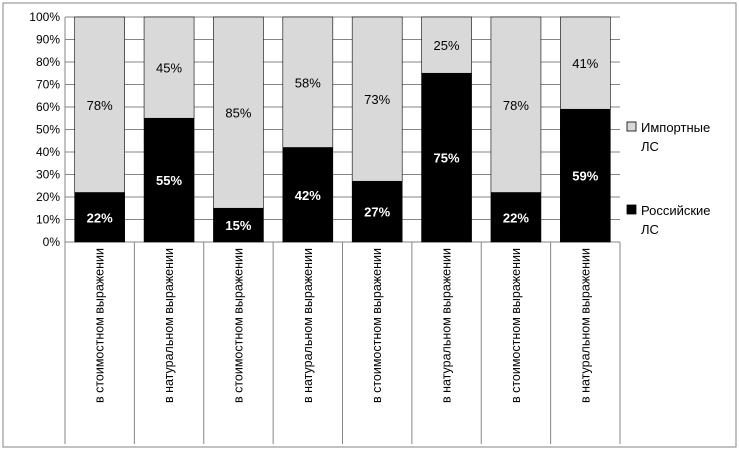  I want to click on data-label: 41%, so click(585, 63).